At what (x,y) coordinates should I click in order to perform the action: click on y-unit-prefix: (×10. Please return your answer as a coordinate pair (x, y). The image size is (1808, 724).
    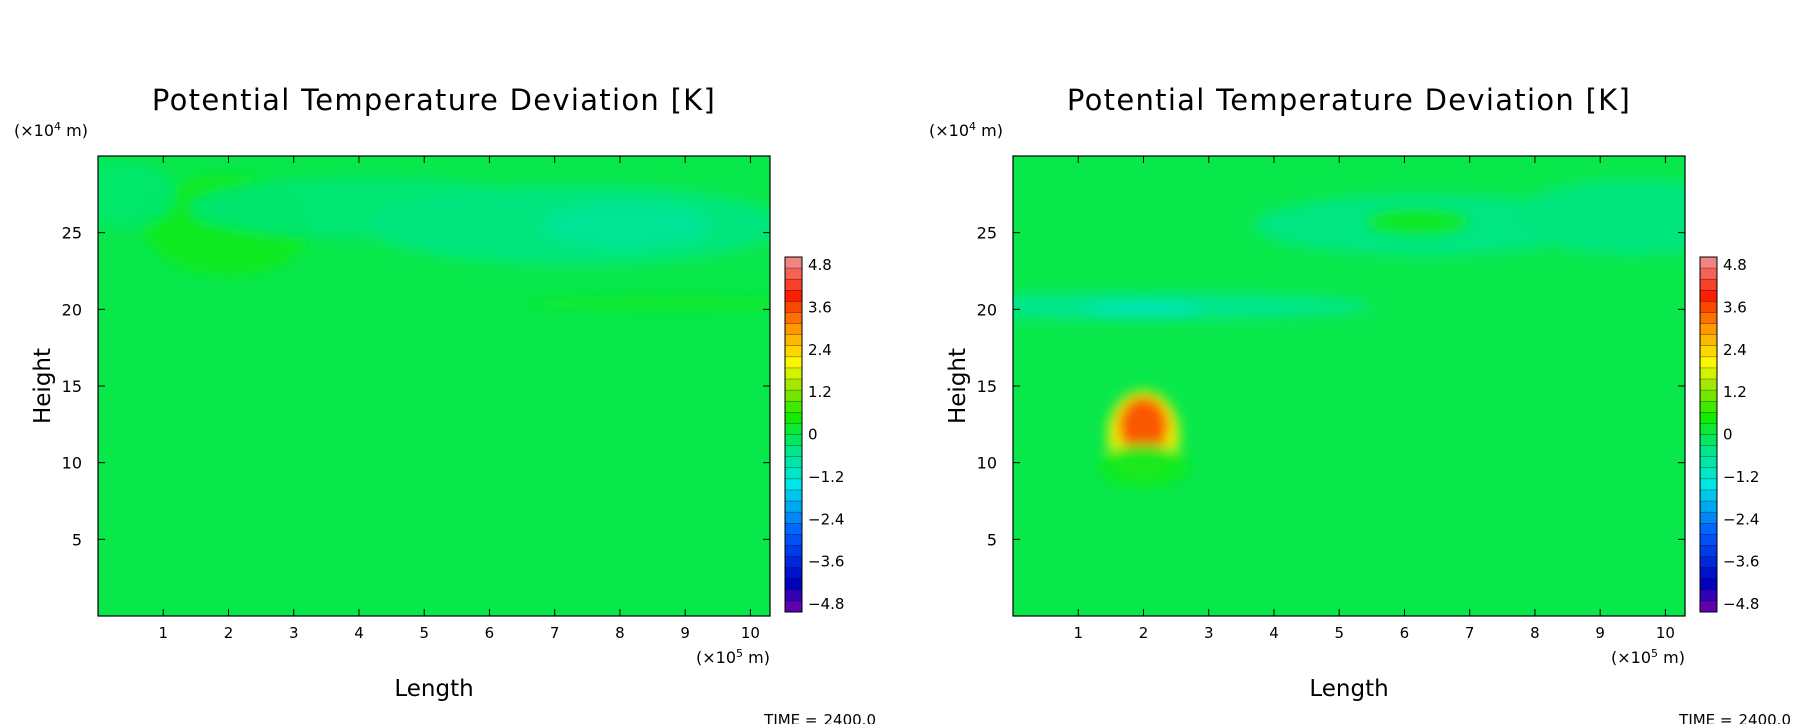
    Looking at the image, I should click on (949, 130).